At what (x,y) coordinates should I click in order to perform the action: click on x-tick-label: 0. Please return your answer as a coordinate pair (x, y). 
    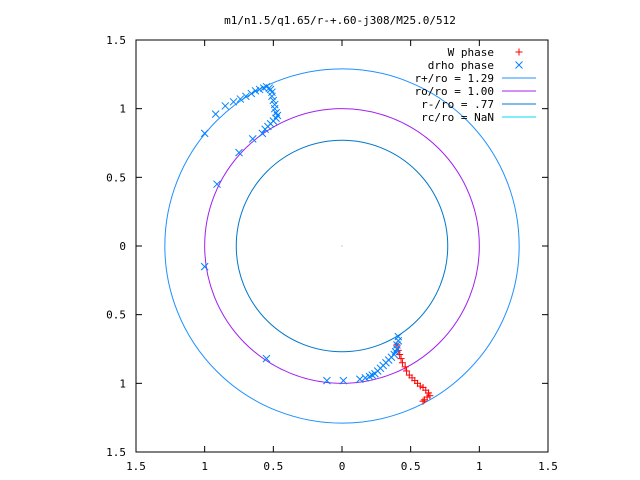
    Looking at the image, I should click on (342, 466).